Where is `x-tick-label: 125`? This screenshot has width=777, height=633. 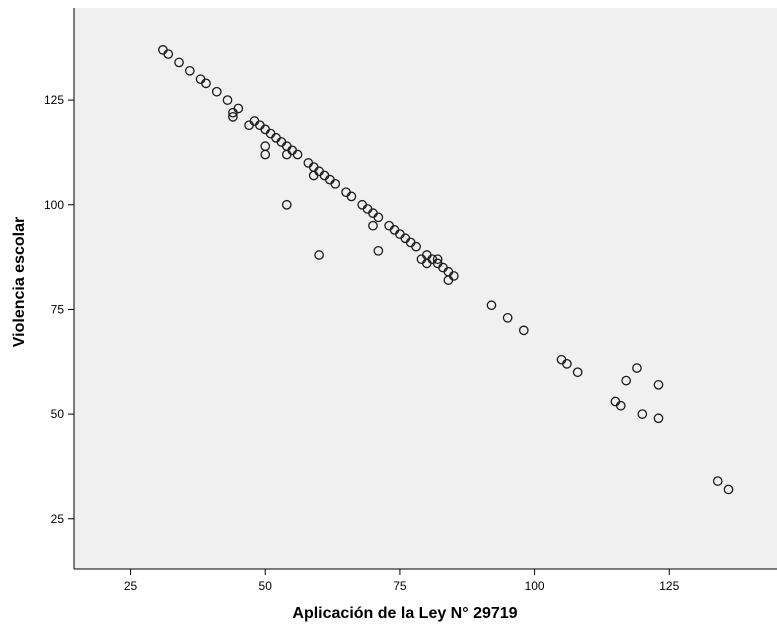 x-tick-label: 125 is located at coordinates (669, 586).